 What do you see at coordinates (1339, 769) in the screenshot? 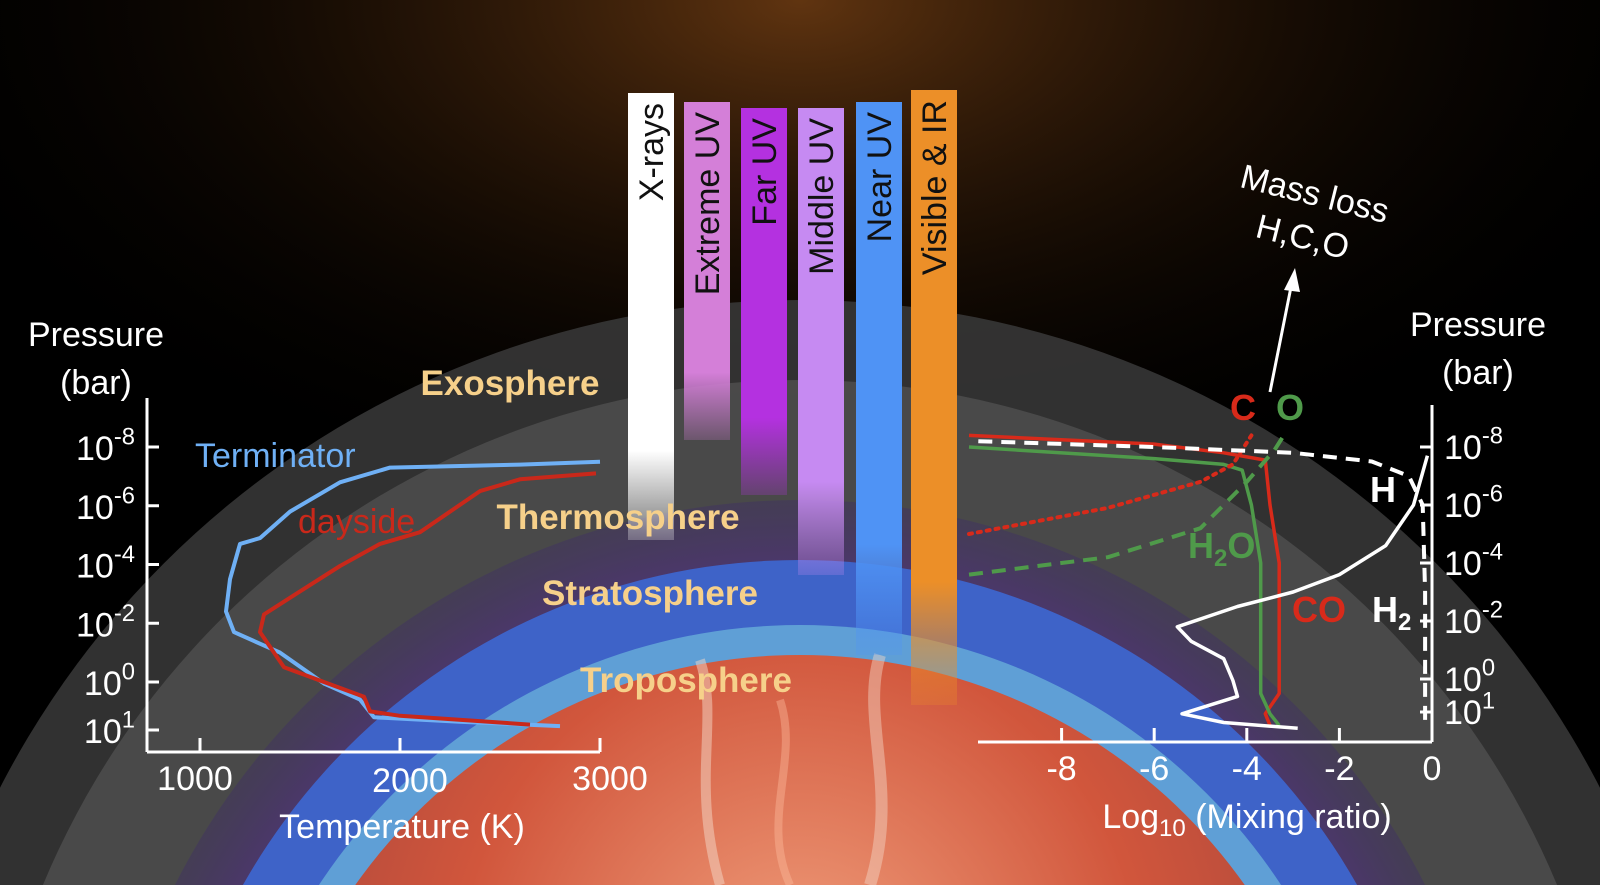
I see `x-tick-label: -2` at bounding box center [1339, 769].